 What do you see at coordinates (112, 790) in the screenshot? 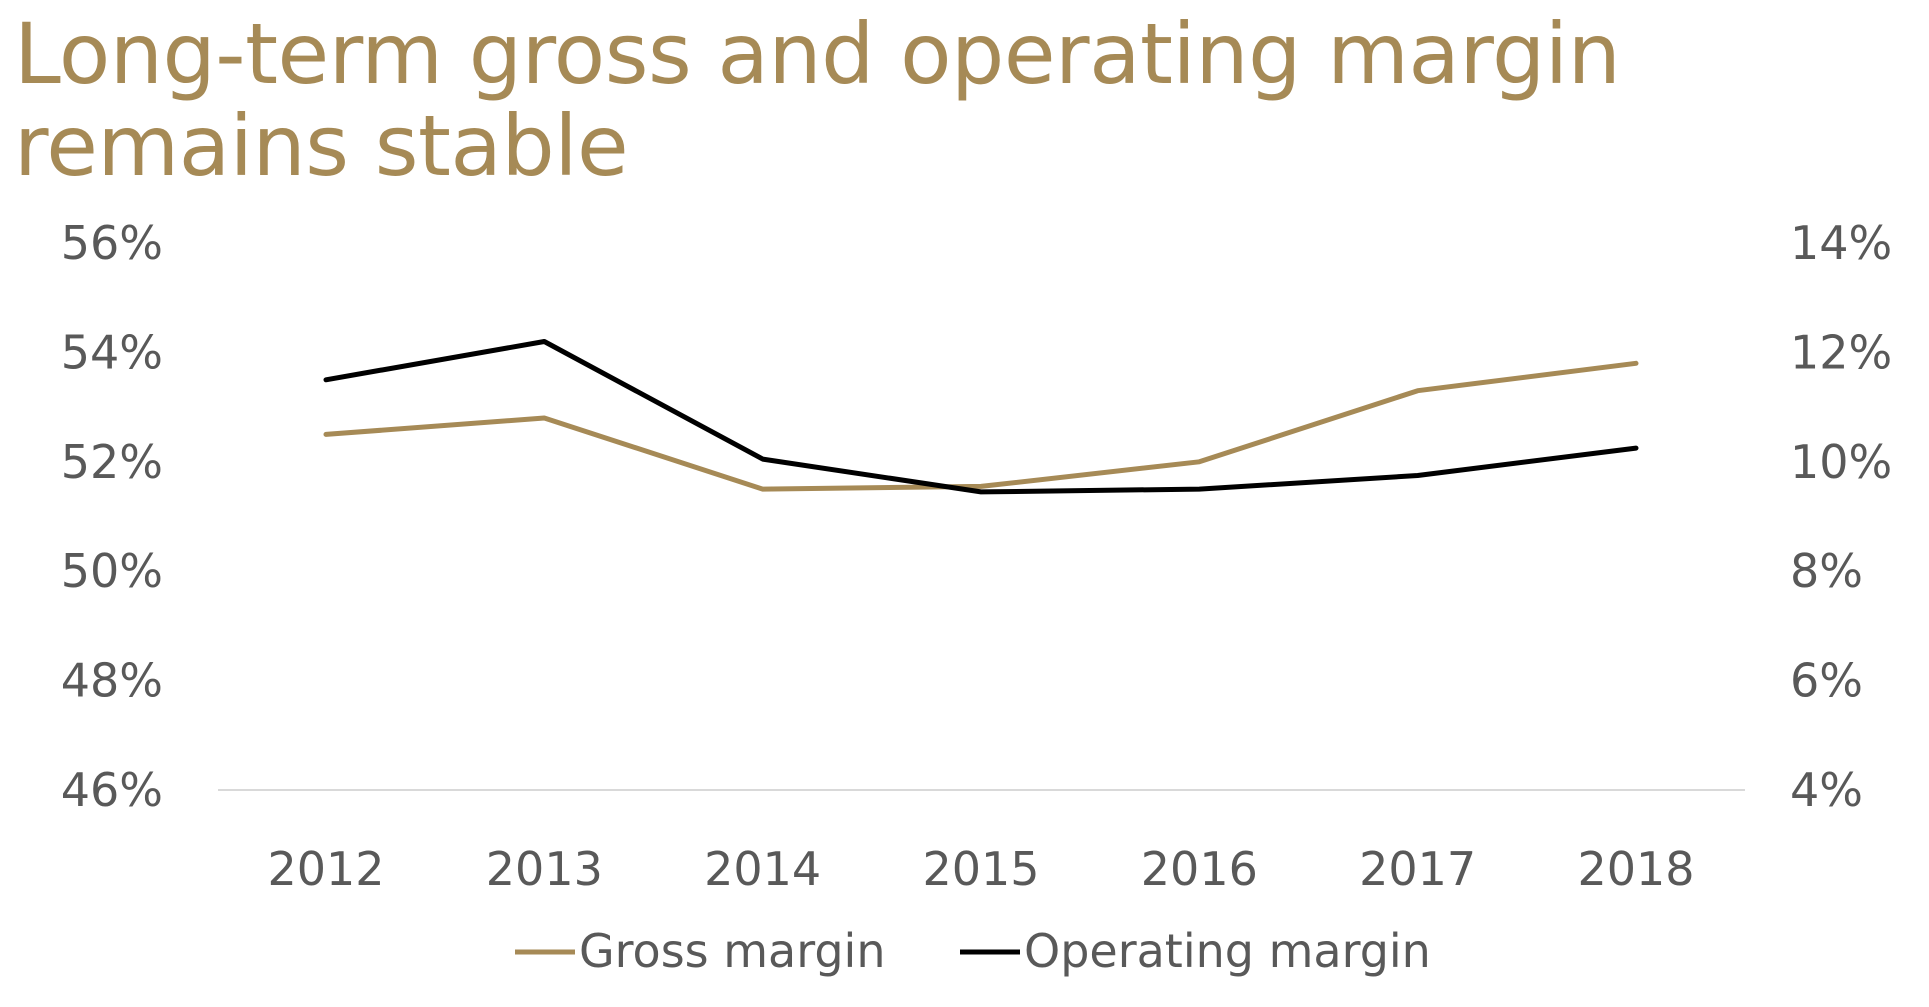
I see `left-tick-label: 46%` at bounding box center [112, 790].